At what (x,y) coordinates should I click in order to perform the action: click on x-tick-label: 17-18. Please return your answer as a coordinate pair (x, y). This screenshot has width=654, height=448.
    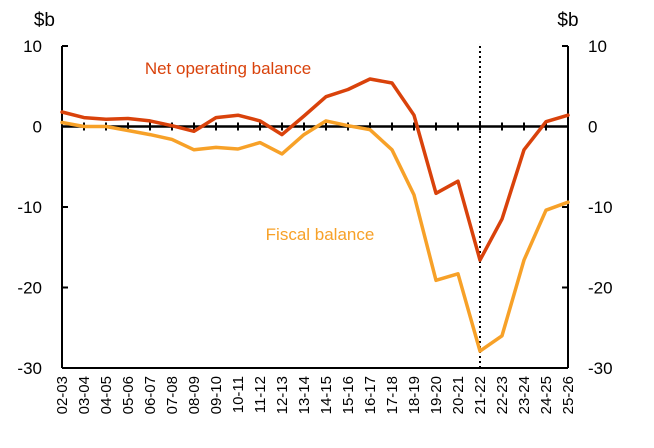
    Looking at the image, I should click on (392, 395).